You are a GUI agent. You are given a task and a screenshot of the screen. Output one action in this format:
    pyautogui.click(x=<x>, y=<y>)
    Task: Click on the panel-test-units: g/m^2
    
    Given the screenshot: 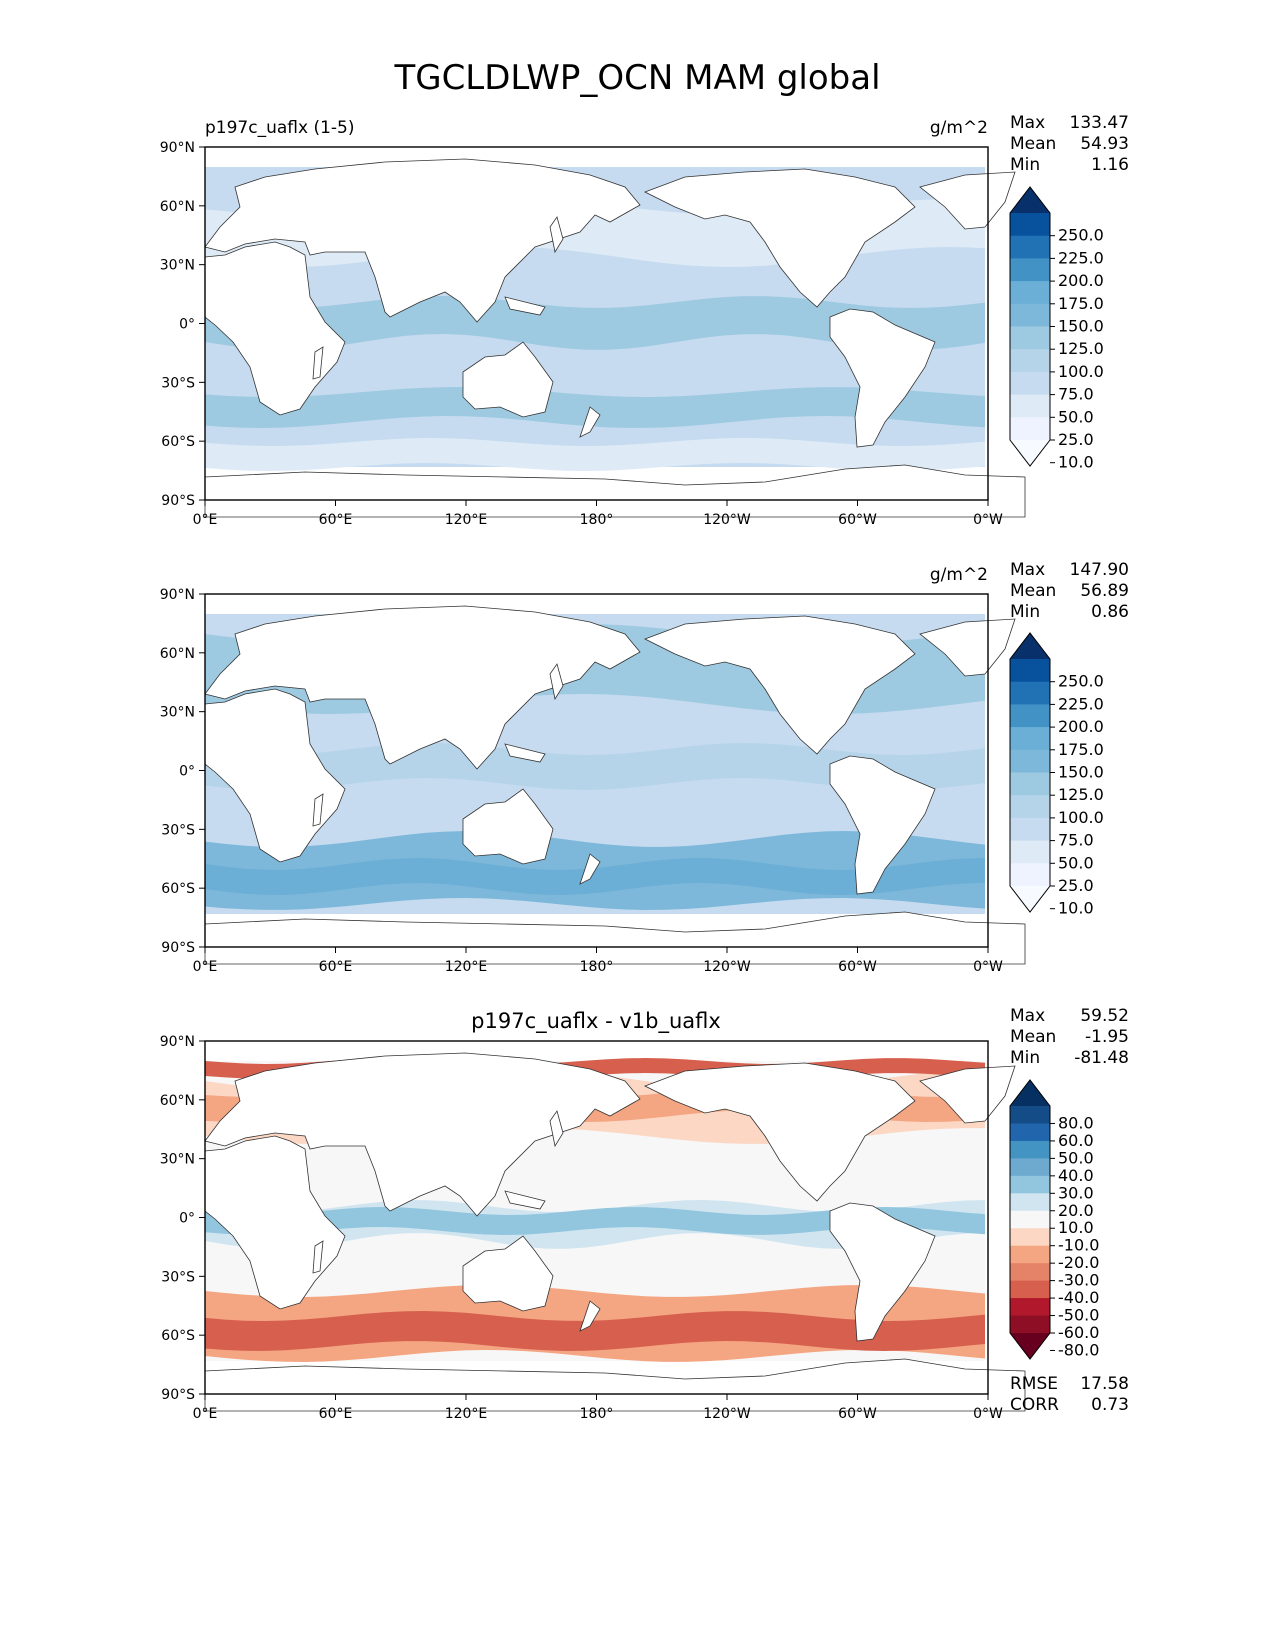 What is the action you would take?
    pyautogui.click(x=959, y=128)
    